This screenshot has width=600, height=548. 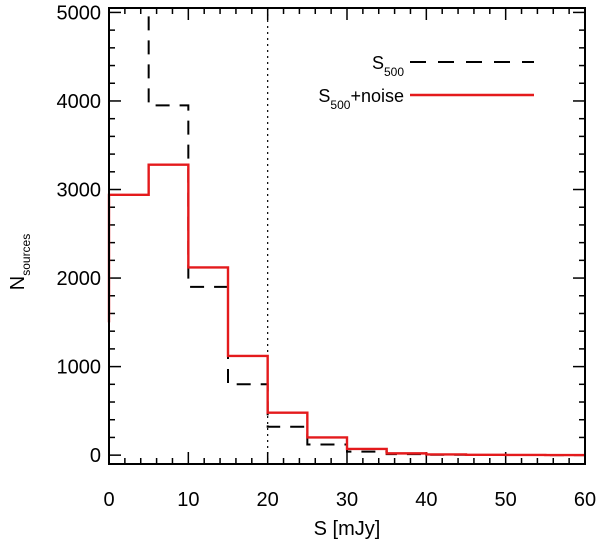 What do you see at coordinates (188, 500) in the screenshot?
I see `x-tick-label: 10` at bounding box center [188, 500].